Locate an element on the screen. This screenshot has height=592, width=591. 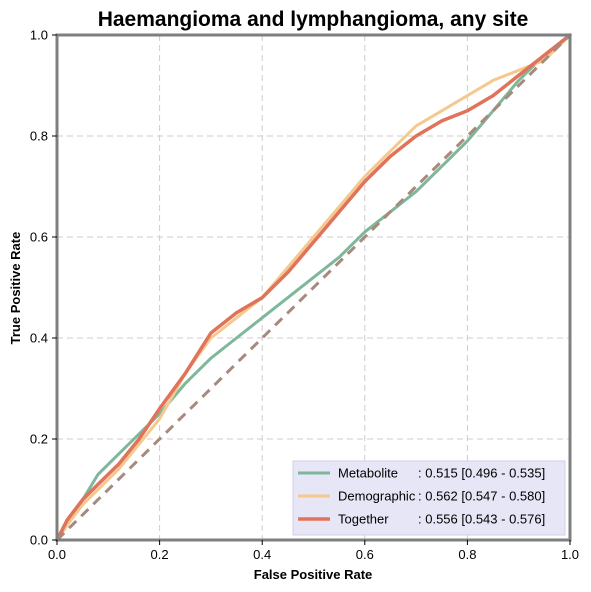
legend-stat-together: : 0.556 [0.543 - 0.576] is located at coordinates (481, 519).